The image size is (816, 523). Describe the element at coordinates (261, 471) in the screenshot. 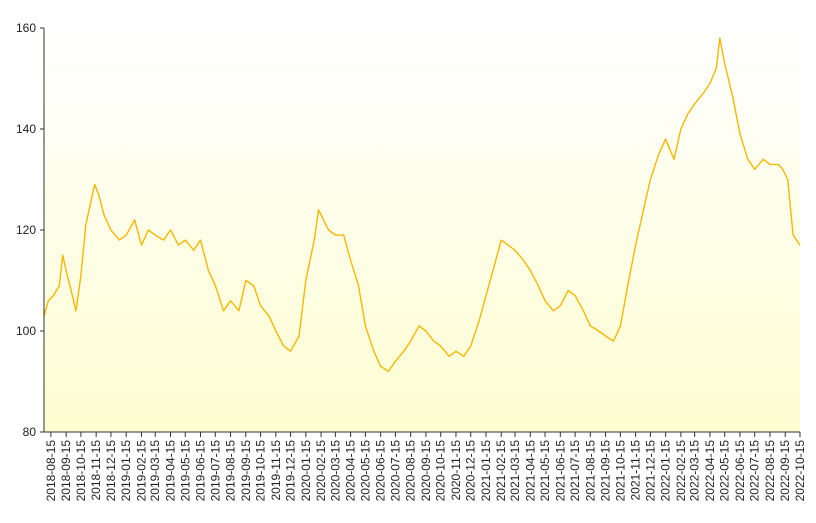

I see `x-tick-label: 2019-10-15` at that location.